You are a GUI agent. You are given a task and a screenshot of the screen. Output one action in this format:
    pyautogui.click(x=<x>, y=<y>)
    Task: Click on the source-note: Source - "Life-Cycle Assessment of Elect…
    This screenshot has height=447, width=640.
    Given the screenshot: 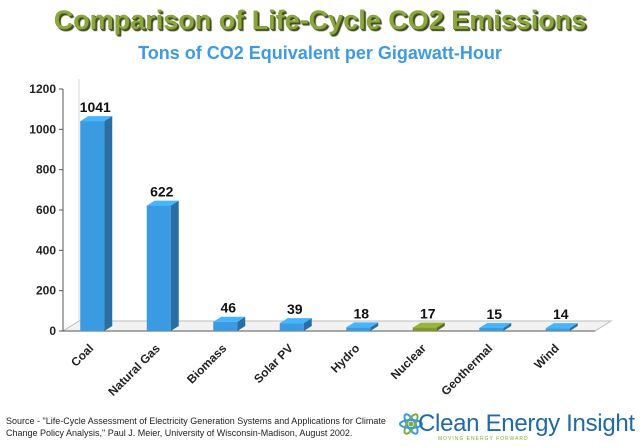 What is the action you would take?
    pyautogui.click(x=196, y=427)
    